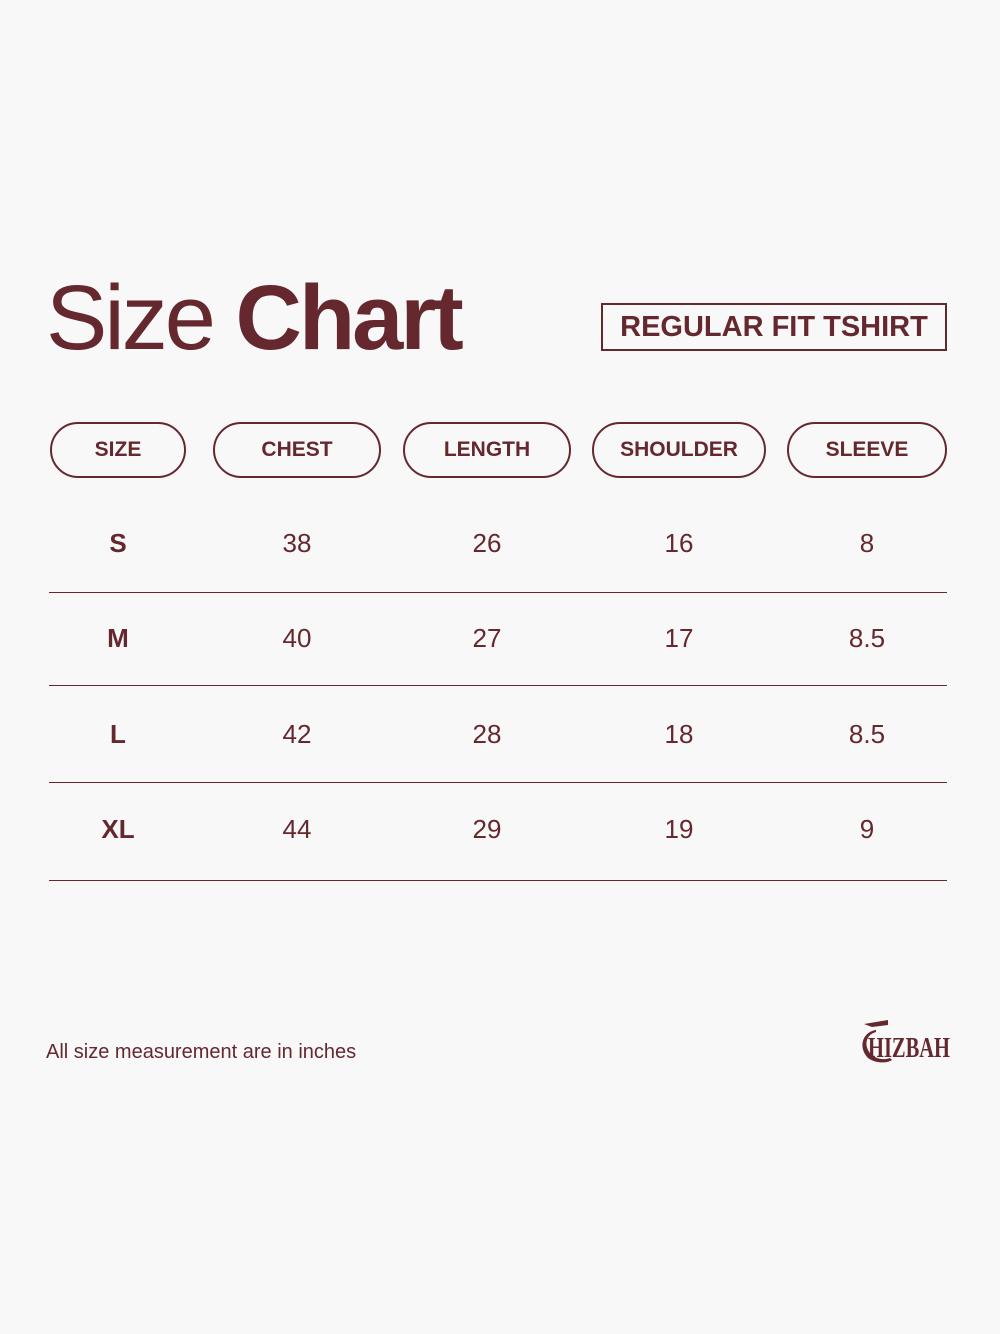 This screenshot has width=1000, height=1334. I want to click on table-cell: 28, so click(487, 734).